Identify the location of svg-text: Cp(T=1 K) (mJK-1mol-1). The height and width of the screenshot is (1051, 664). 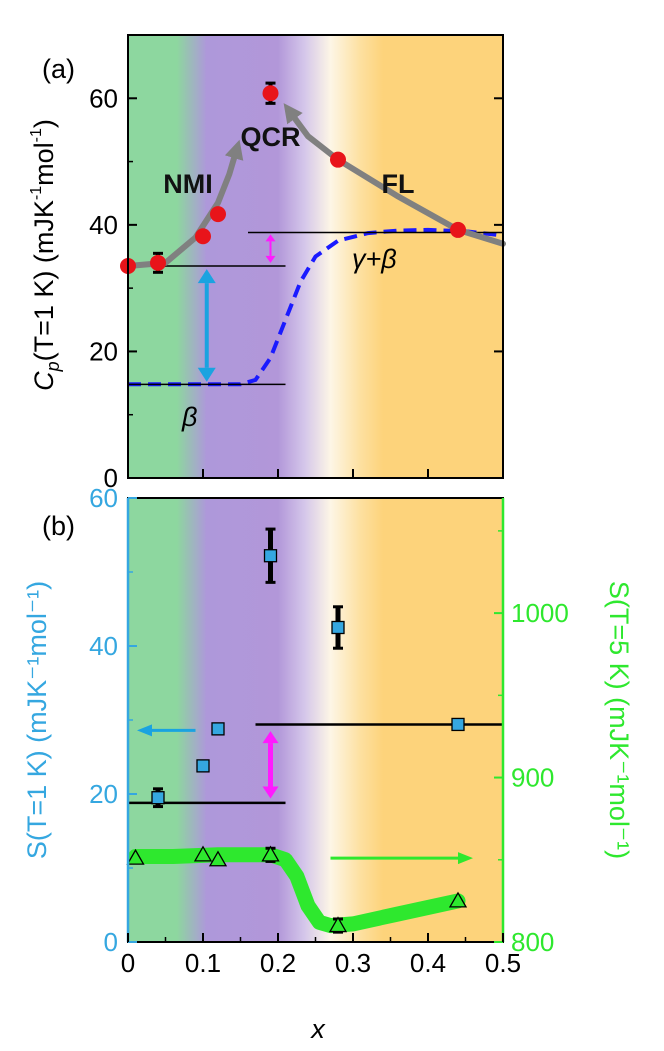
(45, 255).